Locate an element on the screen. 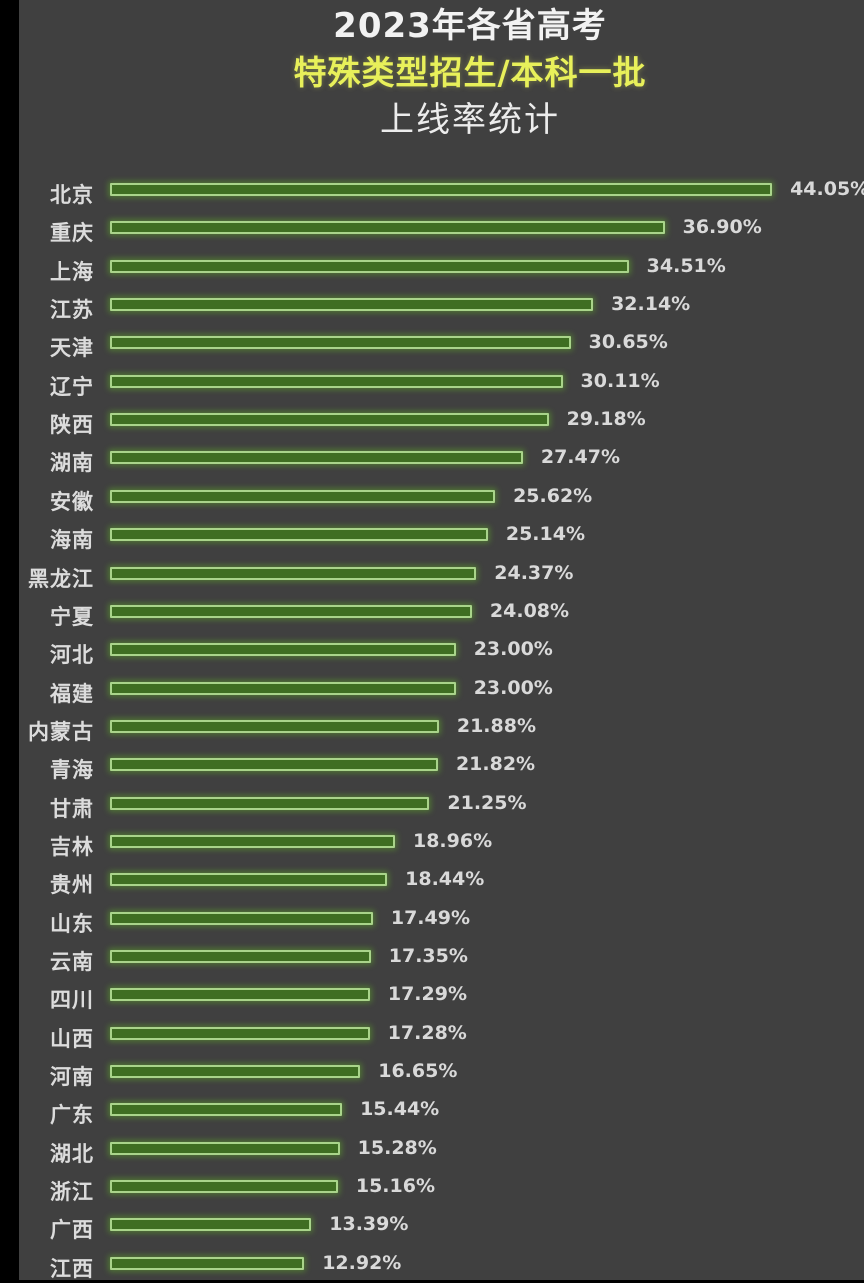 The width and height of the screenshot is (864, 1283). bar-row: 甘肃 21.25% is located at coordinates (432, 806).